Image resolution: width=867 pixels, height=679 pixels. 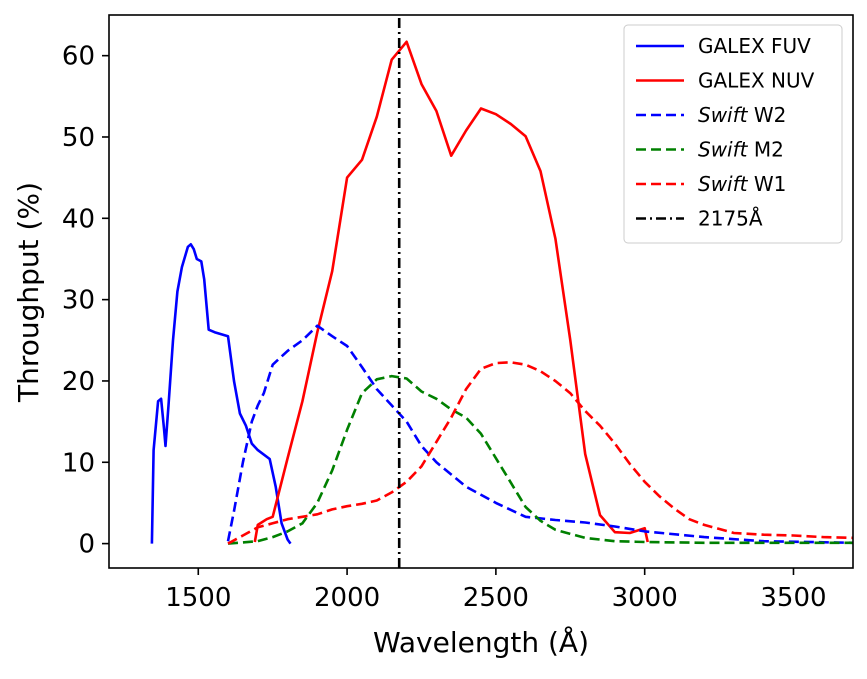 I want to click on y-tick-label: 0, so click(x=86, y=545).